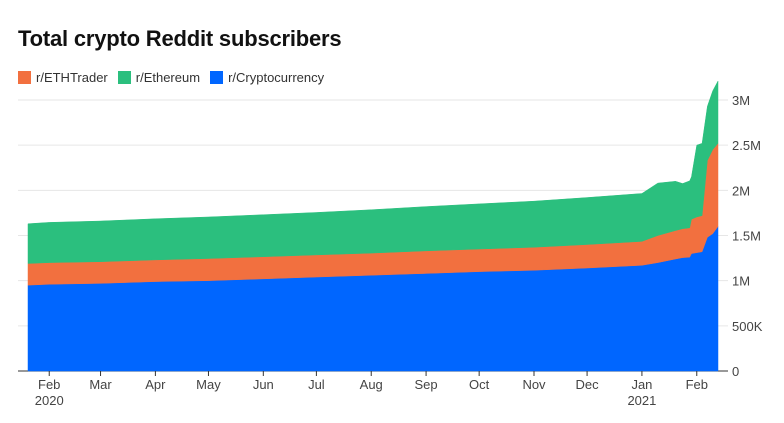  What do you see at coordinates (371, 384) in the screenshot?
I see `x-tick-label-aug: Aug` at bounding box center [371, 384].